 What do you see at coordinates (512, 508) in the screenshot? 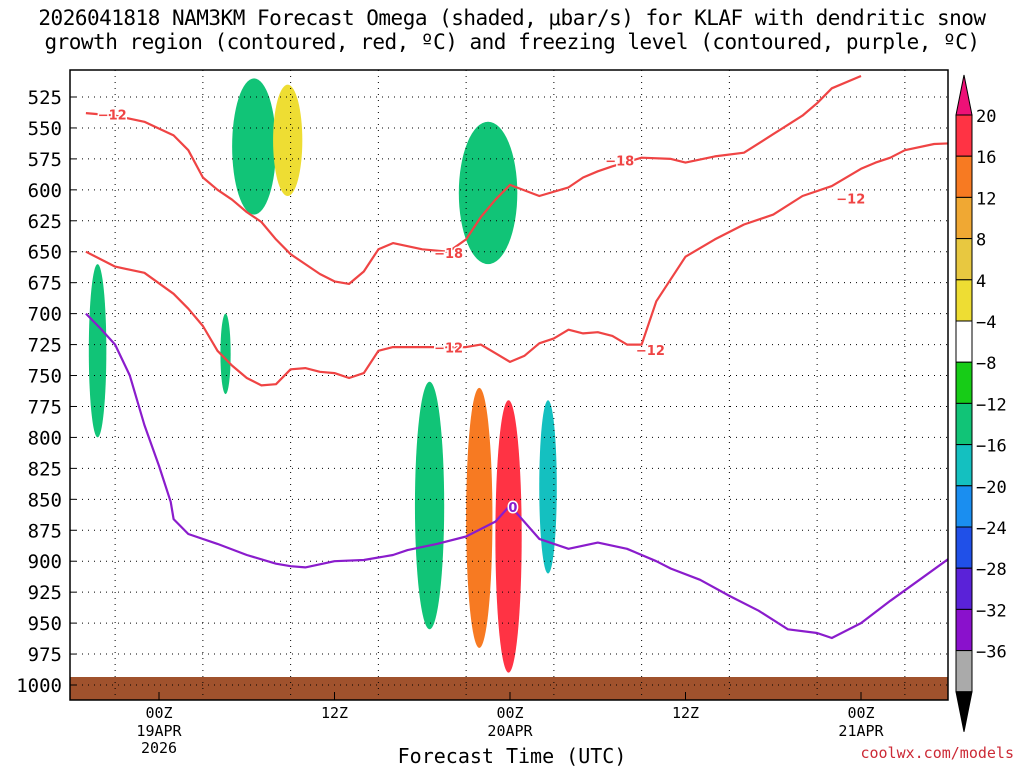
I see `contour-label-7: 0` at bounding box center [512, 508].